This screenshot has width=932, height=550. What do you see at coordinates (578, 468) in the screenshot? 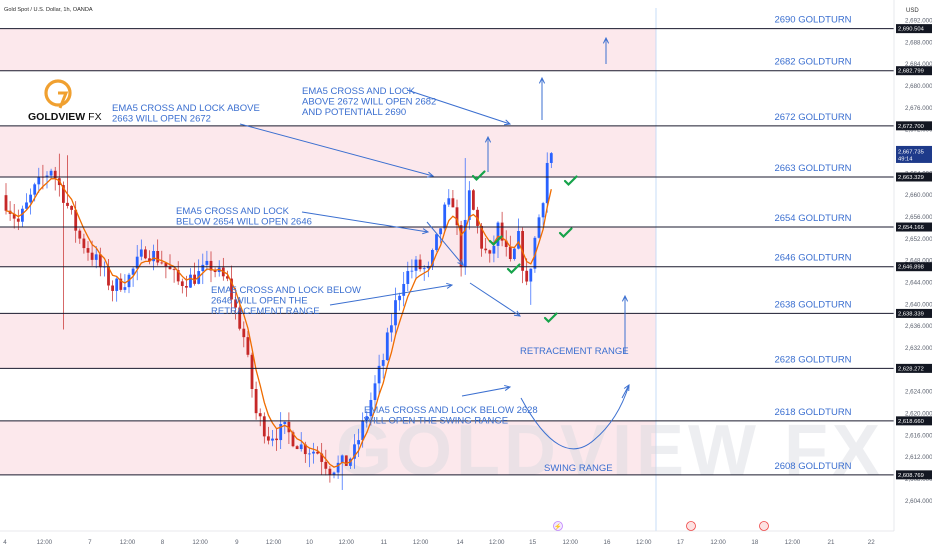
I see `annotation-line: SWING RANGE` at bounding box center [578, 468].